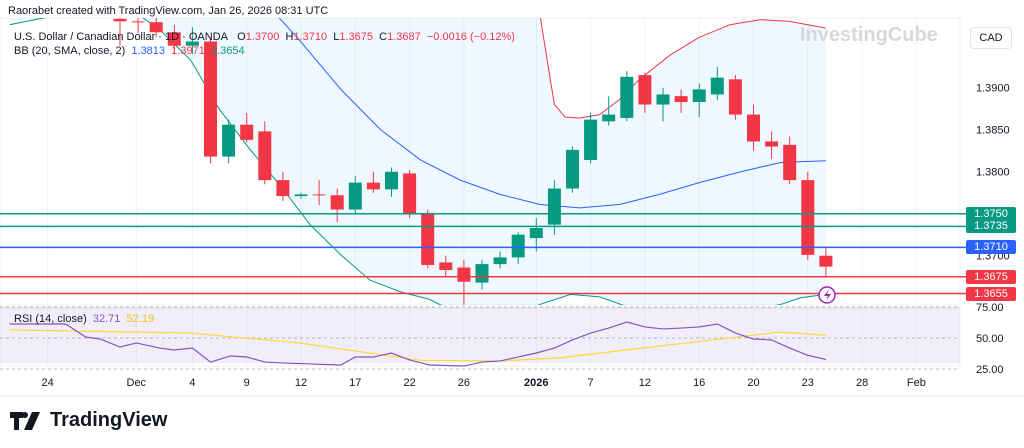 This screenshot has width=1024, height=448. I want to click on tradingview-logo: TradingView, so click(88, 420).